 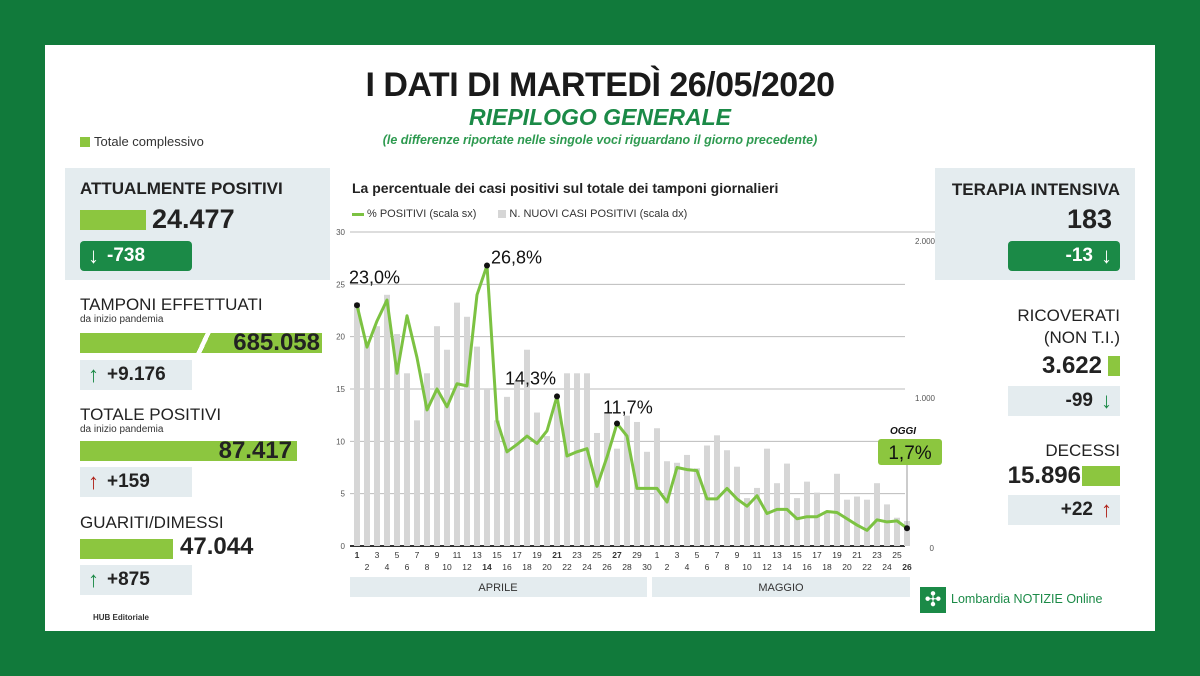 I want to click on left-axis-tick: 30, so click(x=340, y=232).